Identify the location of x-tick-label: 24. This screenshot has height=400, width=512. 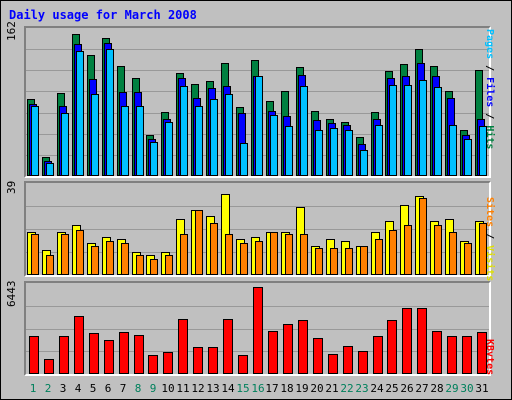
(377, 388).